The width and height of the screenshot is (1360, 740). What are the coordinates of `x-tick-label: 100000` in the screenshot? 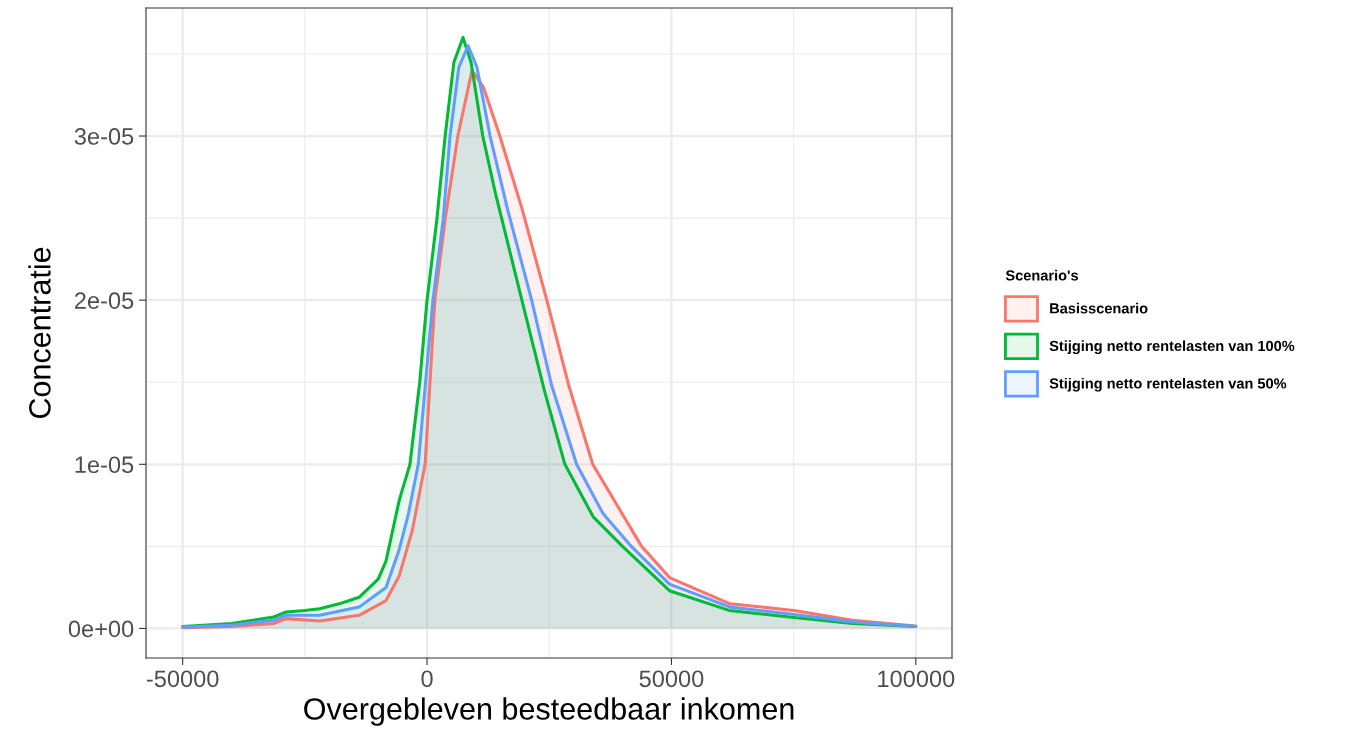 It's located at (916, 679).